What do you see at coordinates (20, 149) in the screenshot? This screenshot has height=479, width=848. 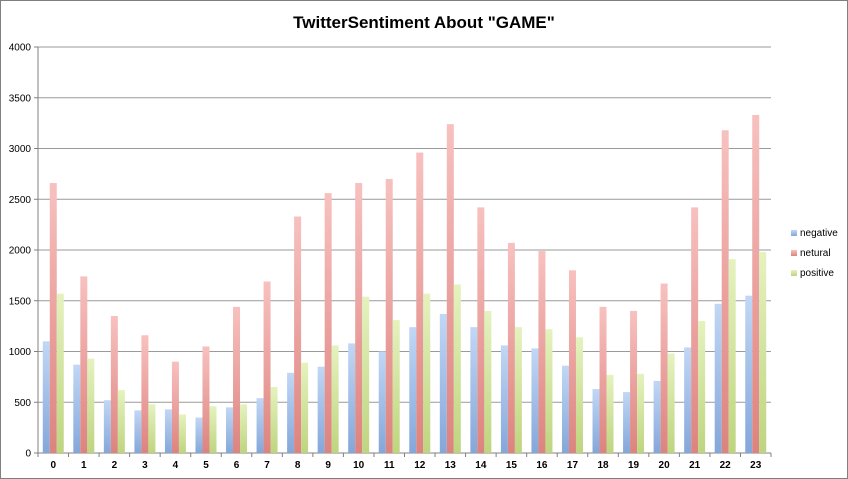 I see `y-tick-label: 3000` at bounding box center [20, 149].